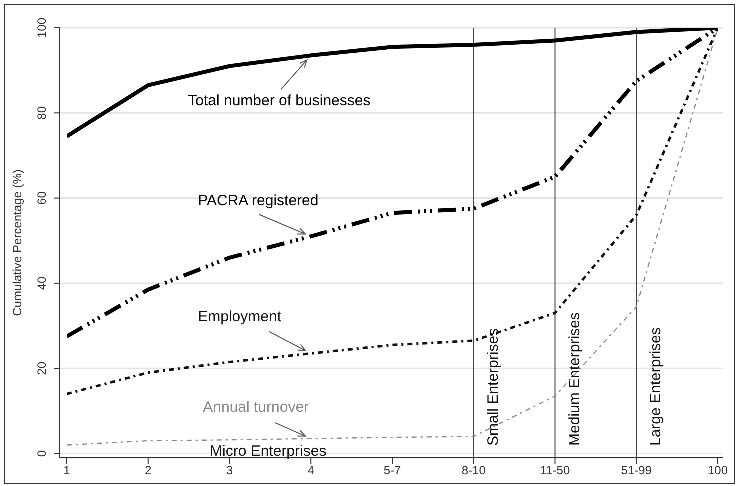  What do you see at coordinates (230, 471) in the screenshot?
I see `x-tick-label: 3` at bounding box center [230, 471].